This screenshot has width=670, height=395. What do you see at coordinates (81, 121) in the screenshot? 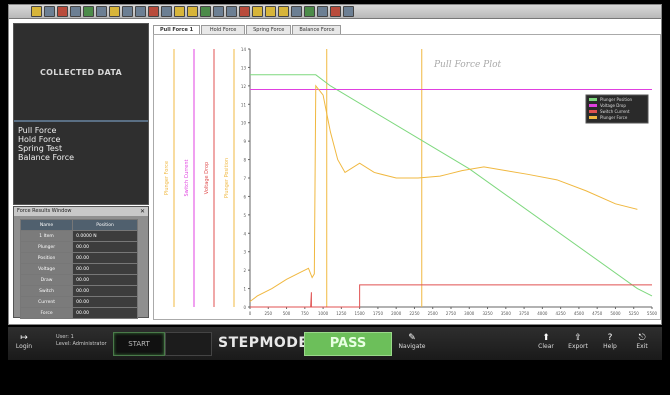
I see `panel-divider` at bounding box center [81, 121].